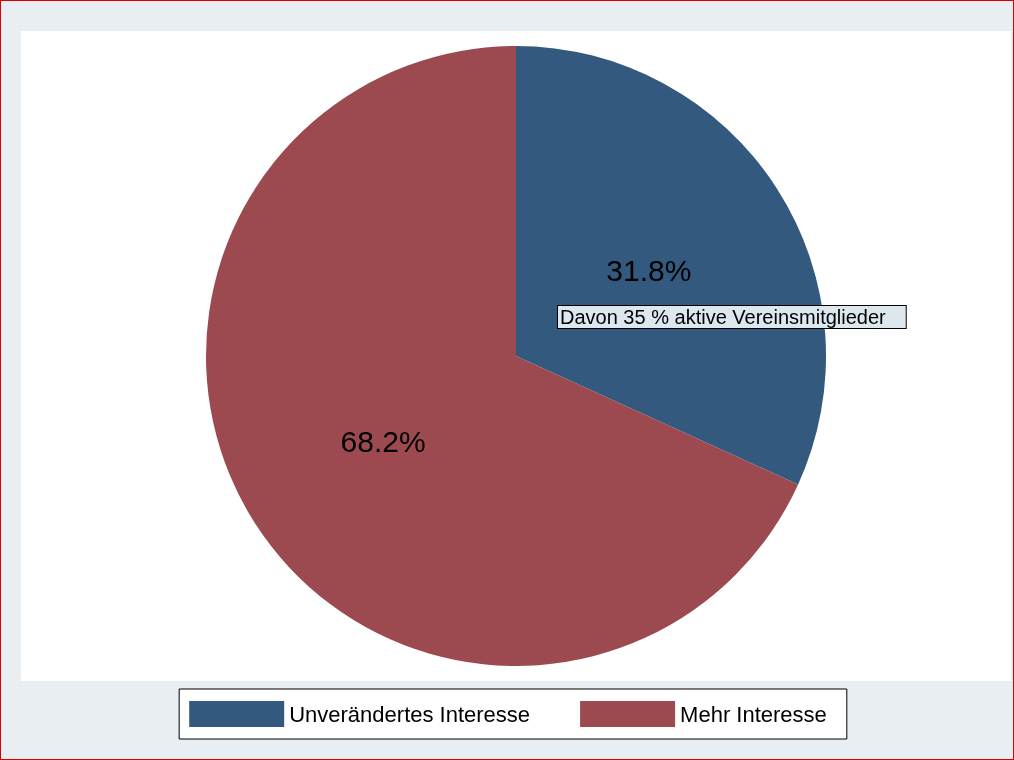 The height and width of the screenshot is (760, 1014). Describe the element at coordinates (410, 714) in the screenshot. I see `legend-label: Unverändertes Interesse` at that location.